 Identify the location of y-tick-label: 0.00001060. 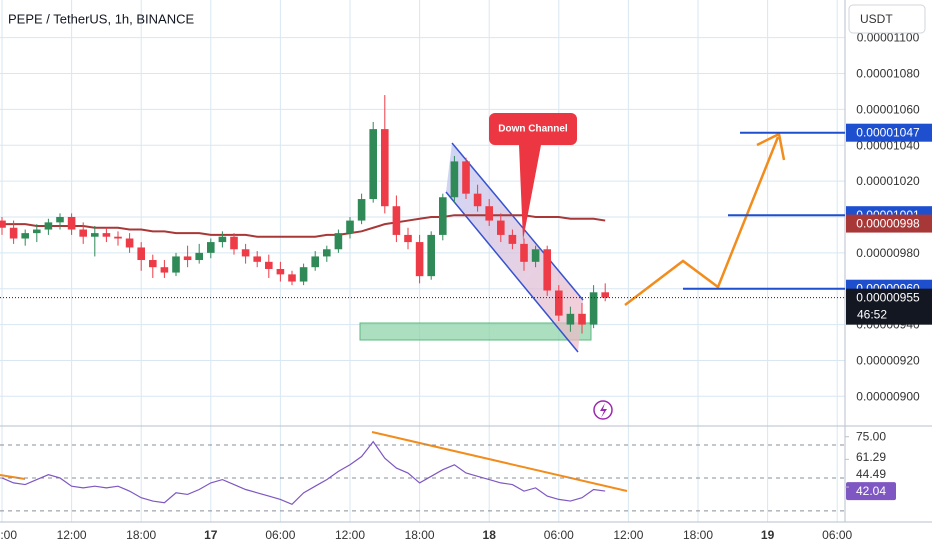
(888, 109).